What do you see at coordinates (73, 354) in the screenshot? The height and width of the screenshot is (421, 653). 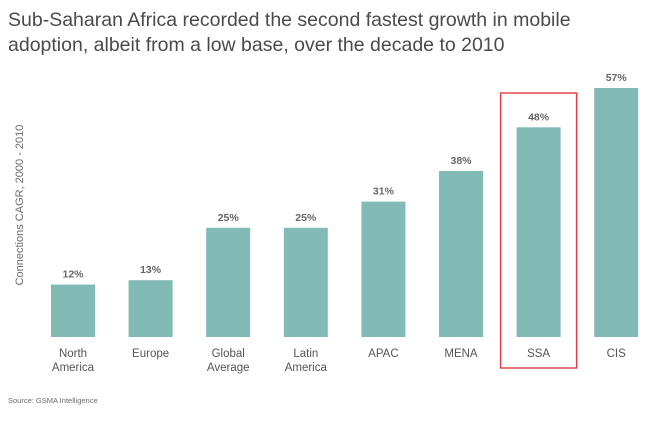 I see `category-label-north-america-1: North` at bounding box center [73, 354].